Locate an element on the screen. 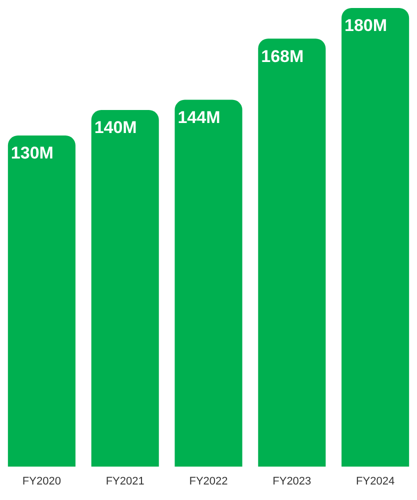  x-tick-label: FY2024 is located at coordinates (375, 481).